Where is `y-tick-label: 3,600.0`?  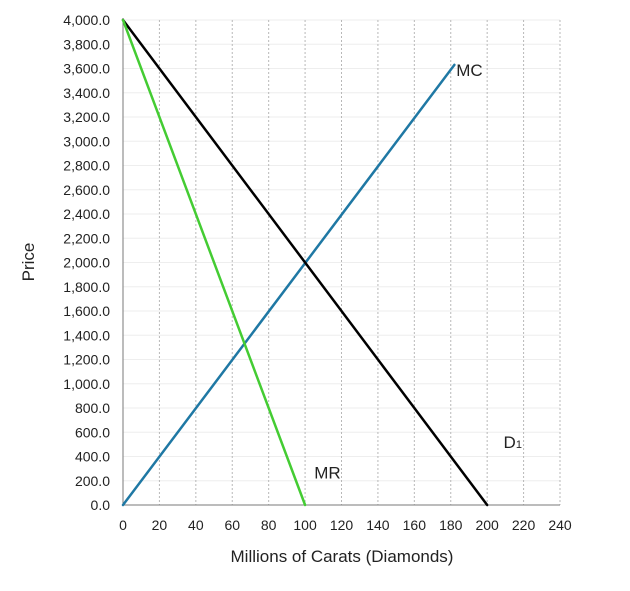
y-tick-label: 3,600.0 is located at coordinates (86, 69).